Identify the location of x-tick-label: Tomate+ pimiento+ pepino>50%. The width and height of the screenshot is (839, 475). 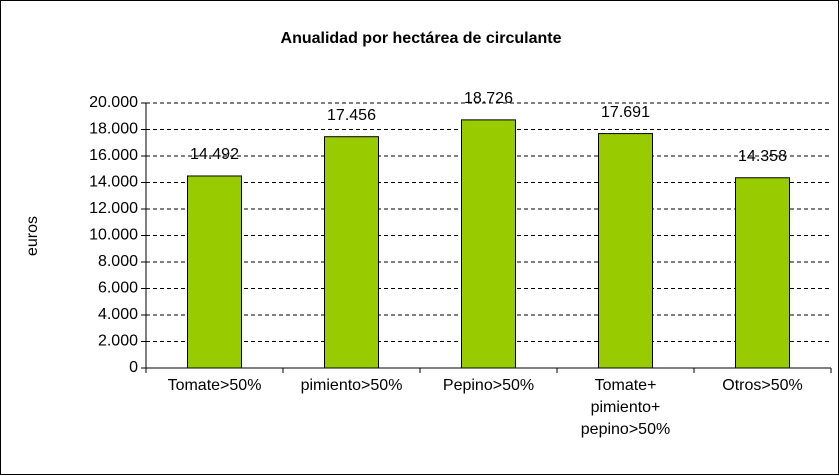
(625, 407).